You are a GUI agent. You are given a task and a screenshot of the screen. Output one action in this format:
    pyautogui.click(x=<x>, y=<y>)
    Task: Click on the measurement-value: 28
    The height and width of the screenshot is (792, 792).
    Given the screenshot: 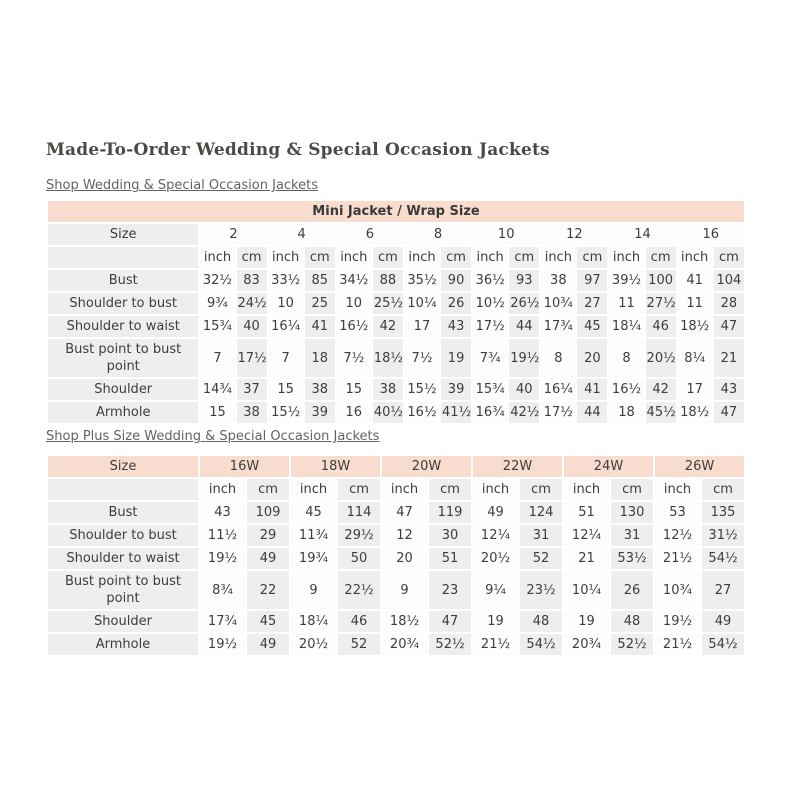 What is the action you would take?
    pyautogui.click(x=728, y=303)
    